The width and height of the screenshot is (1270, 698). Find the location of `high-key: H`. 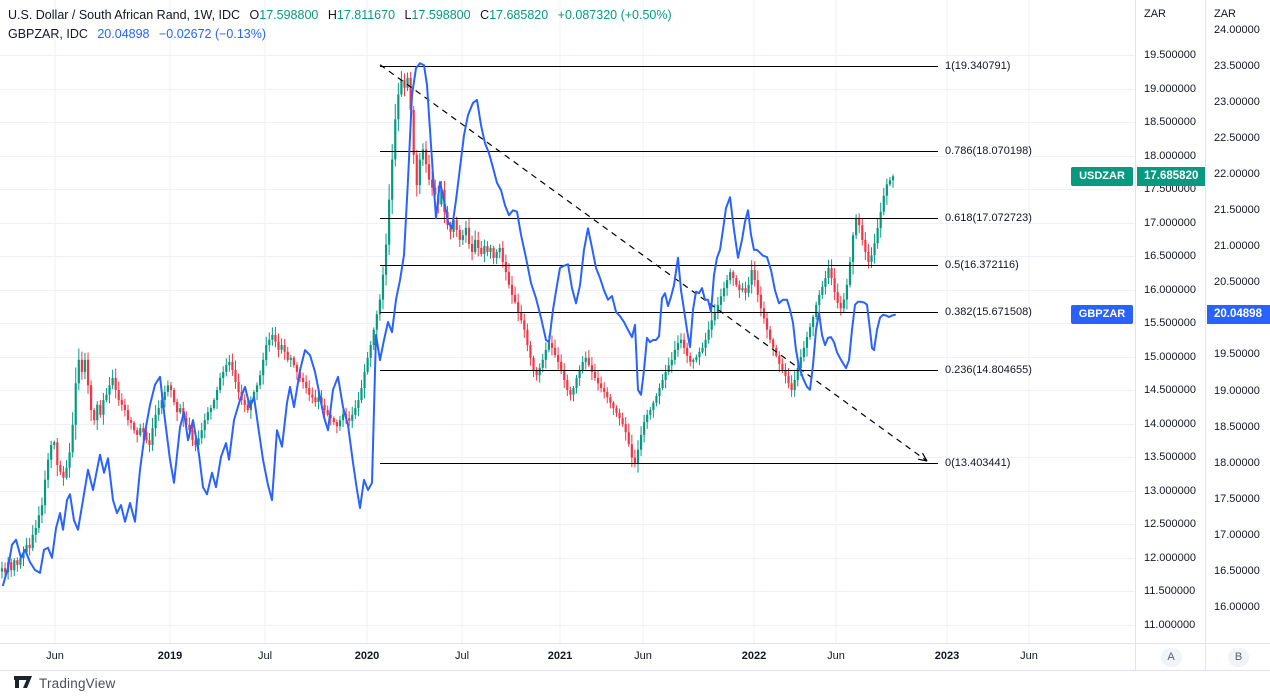

high-key: H is located at coordinates (332, 15).